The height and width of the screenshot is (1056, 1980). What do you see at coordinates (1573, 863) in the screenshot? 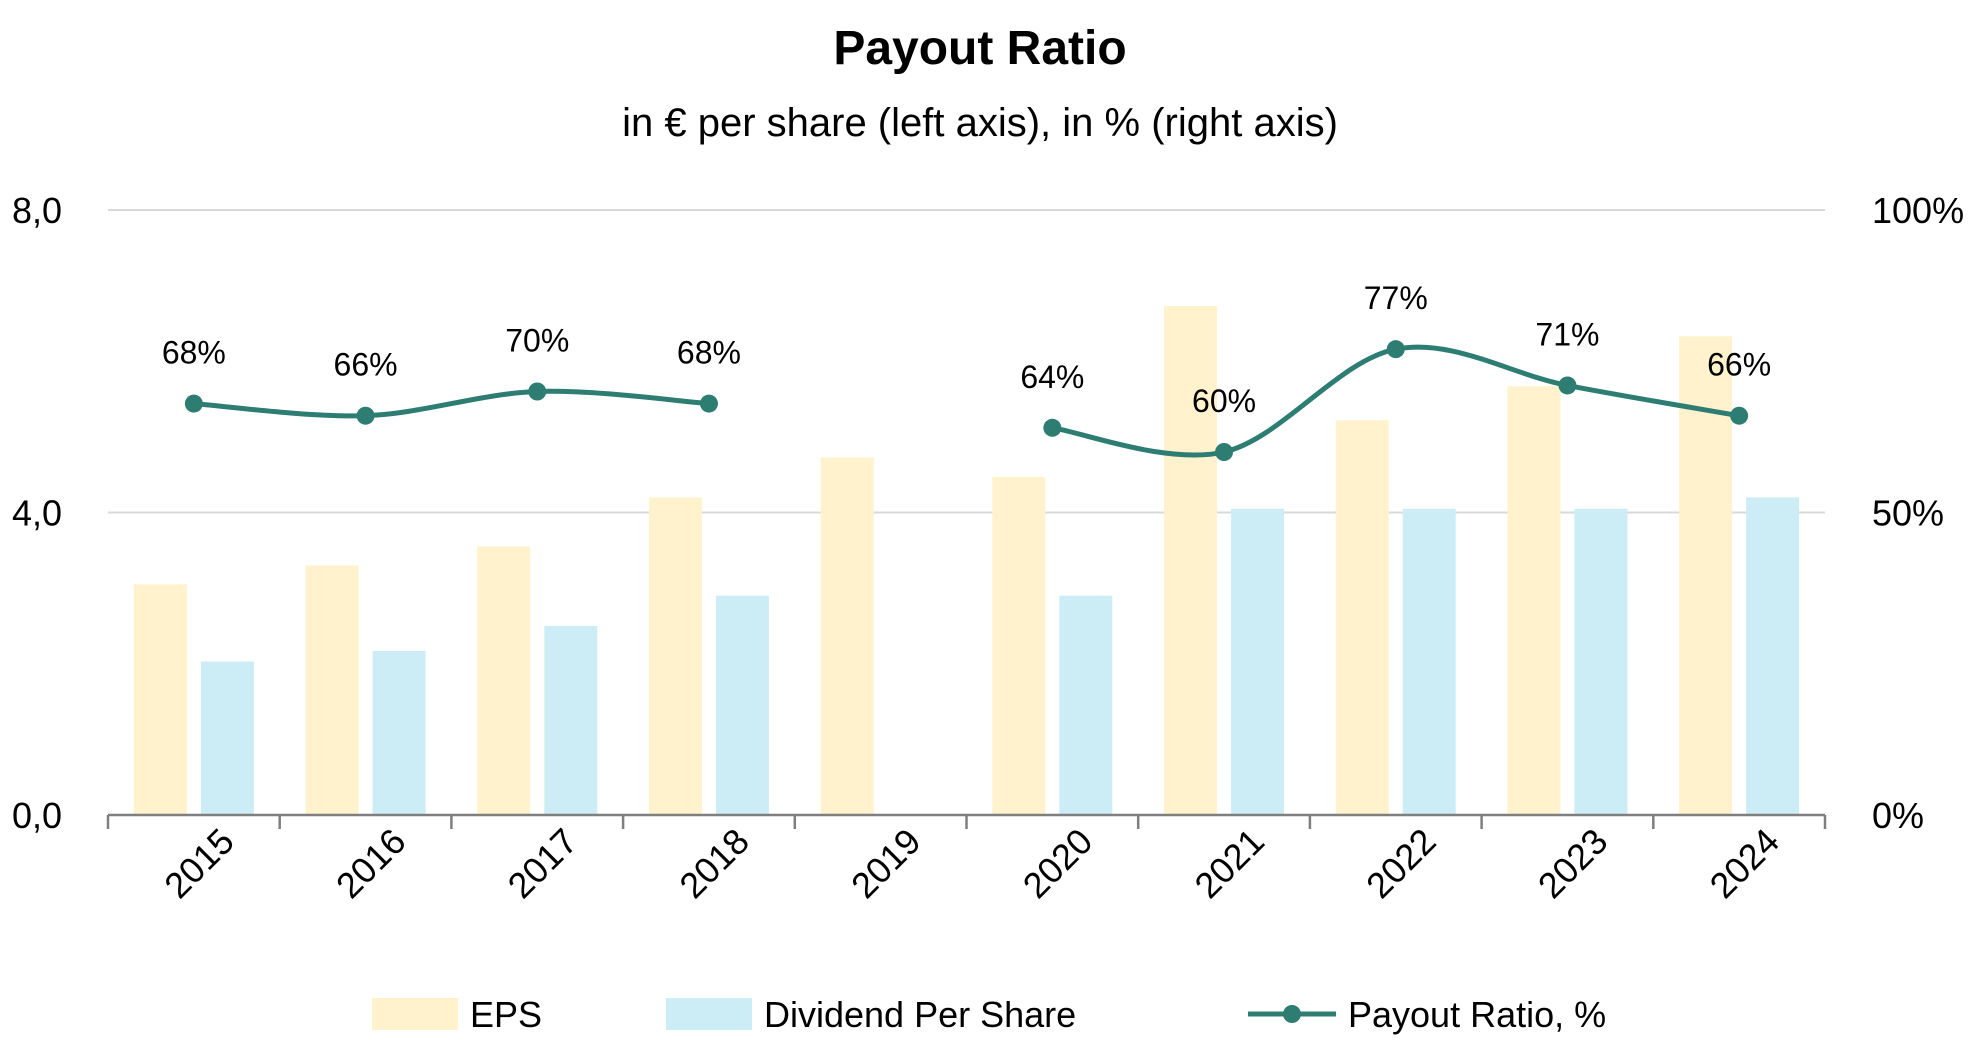
I see `x-tick-label: 2023` at bounding box center [1573, 863].